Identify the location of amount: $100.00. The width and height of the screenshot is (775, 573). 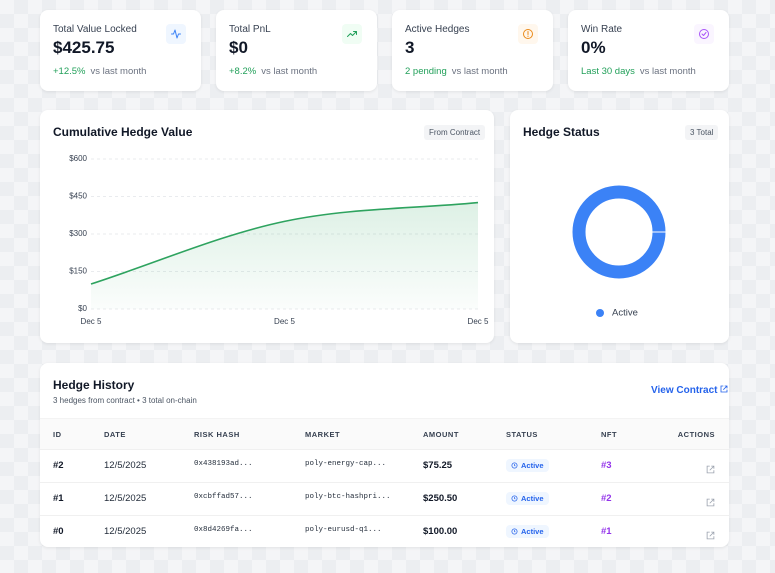
(440, 531).